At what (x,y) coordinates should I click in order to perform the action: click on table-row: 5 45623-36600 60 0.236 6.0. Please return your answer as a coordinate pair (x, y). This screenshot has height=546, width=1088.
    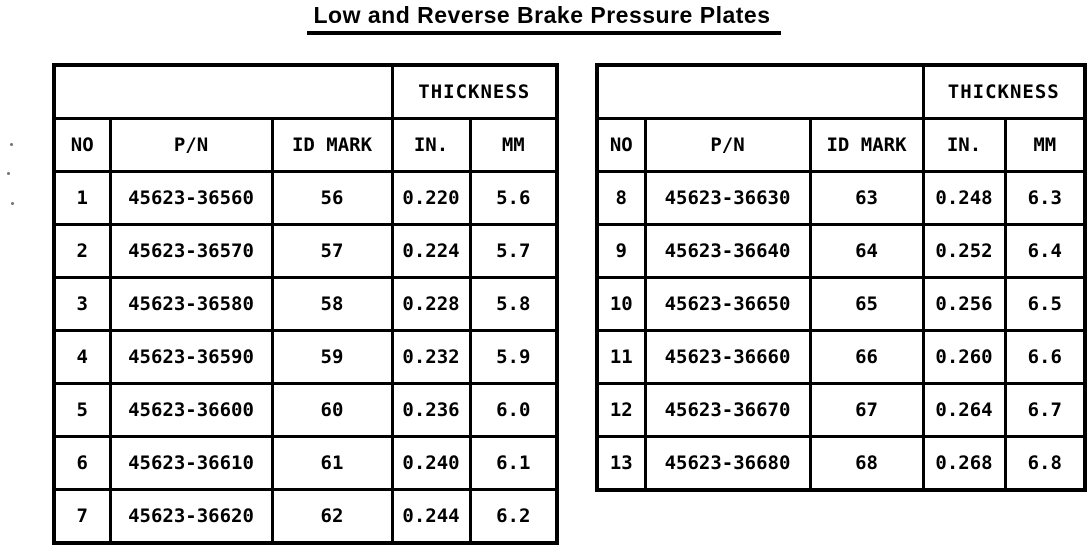
    Looking at the image, I should click on (305, 410).